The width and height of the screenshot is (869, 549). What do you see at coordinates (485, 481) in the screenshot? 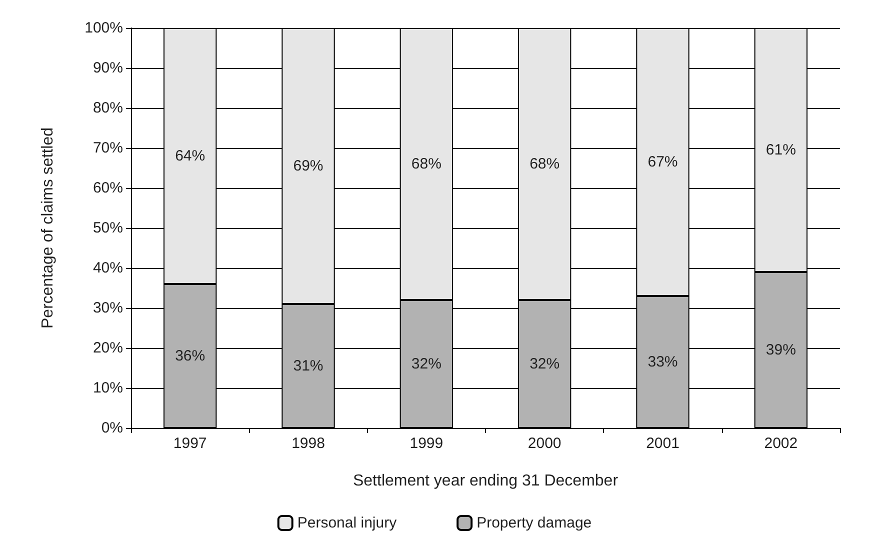
I see `x-axis-title: Settlement year ending 31 December` at bounding box center [485, 481].